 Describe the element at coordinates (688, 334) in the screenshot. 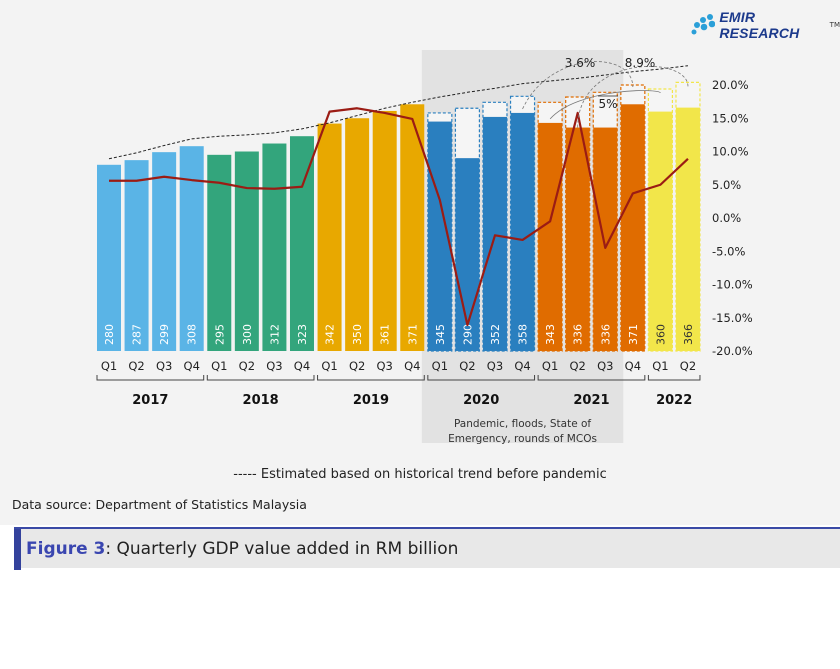

I see `bar-value-label: 366` at that location.